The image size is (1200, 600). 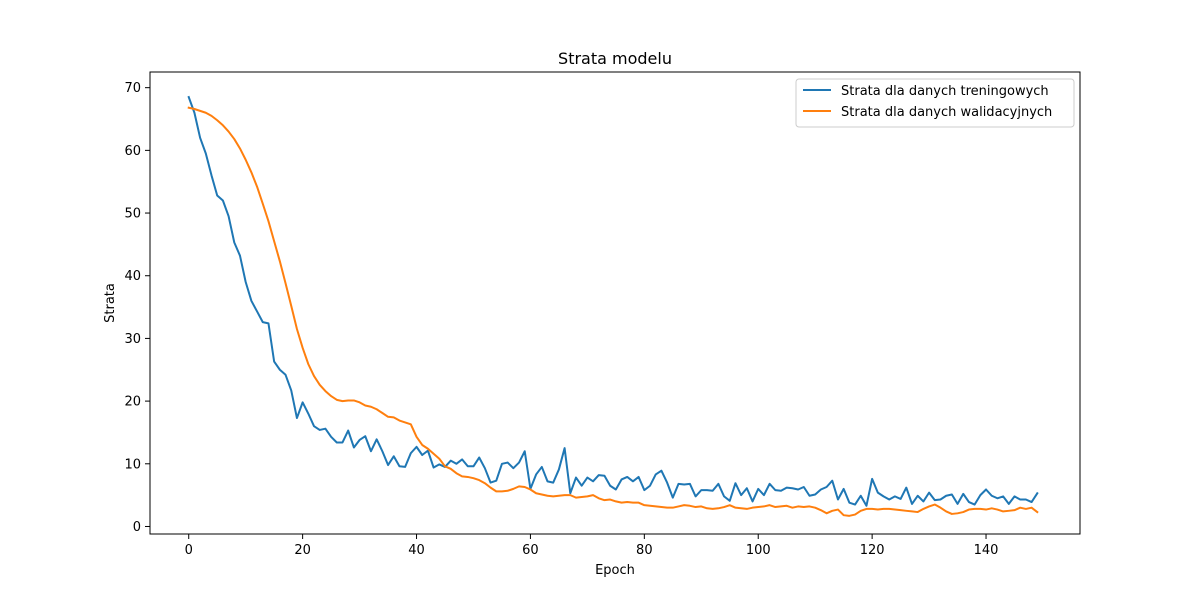 I want to click on x-tick-label: 20, so click(x=302, y=550).